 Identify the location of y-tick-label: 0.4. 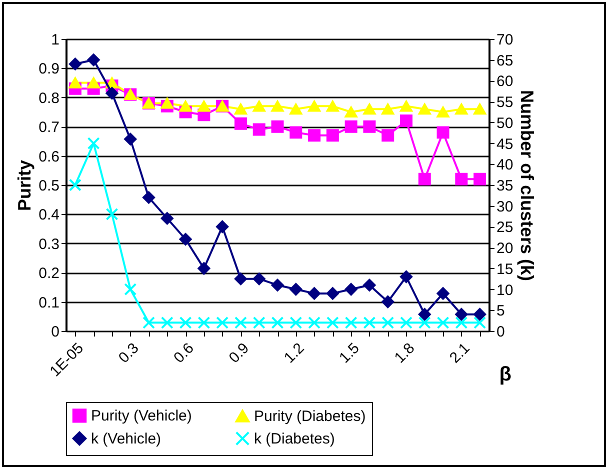
(49, 215).